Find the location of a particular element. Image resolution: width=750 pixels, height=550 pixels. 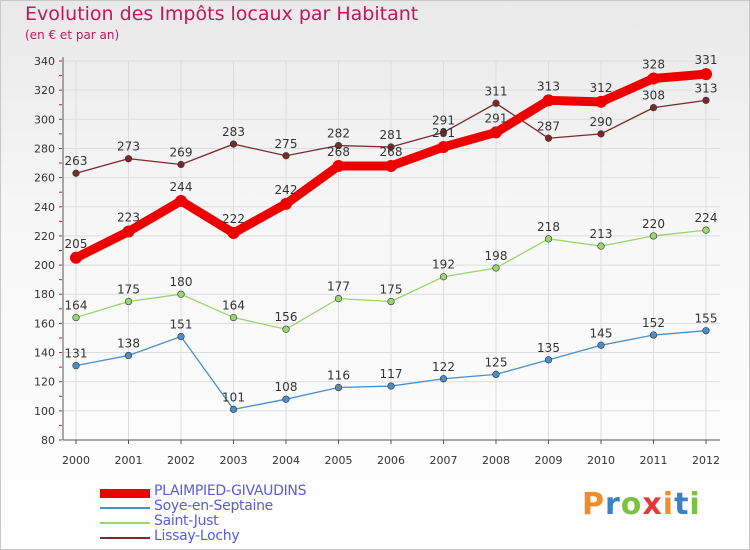

data-label-plaimpied-givaudins: 328 is located at coordinates (653, 64).